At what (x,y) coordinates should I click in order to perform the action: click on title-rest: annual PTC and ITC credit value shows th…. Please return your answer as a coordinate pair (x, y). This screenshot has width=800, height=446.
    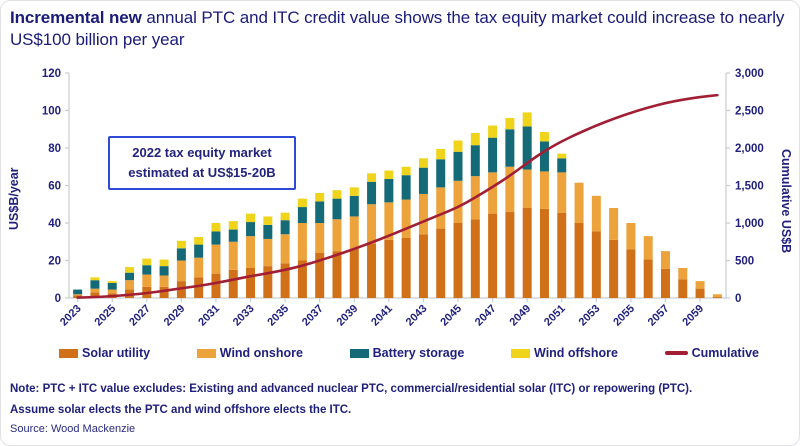
    Looking at the image, I should click on (397, 28).